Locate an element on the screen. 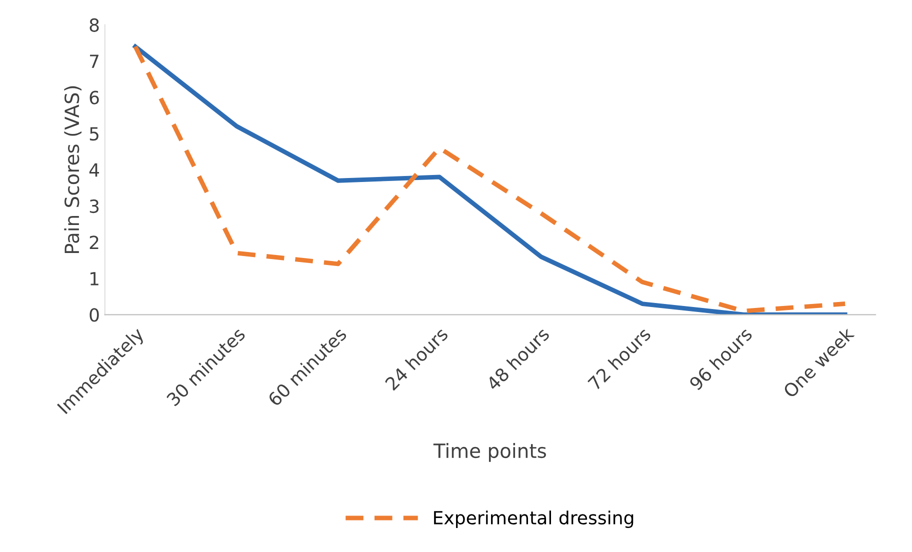  y-axis-title: Pain Scores (VAS) is located at coordinates (73, 169).